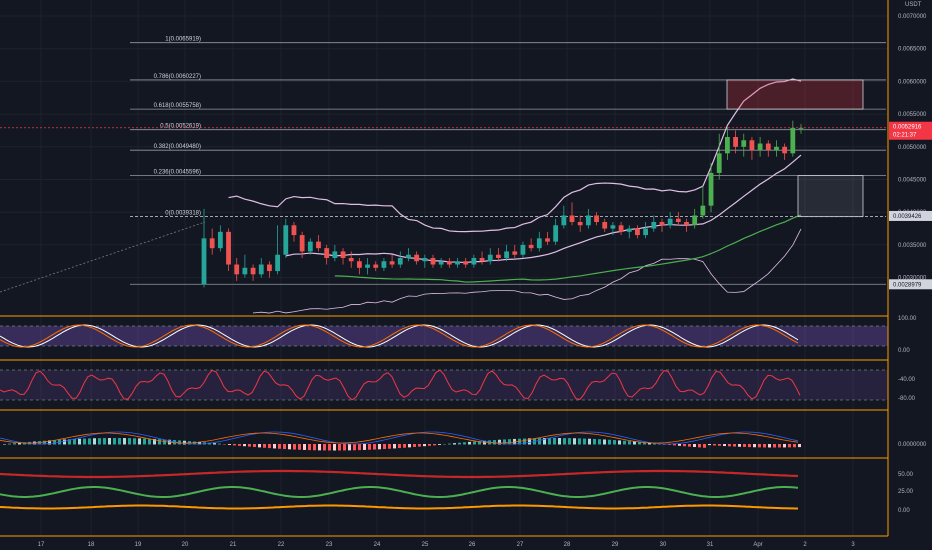  What do you see at coordinates (399, 474) in the screenshot?
I see `dmi-adx-line` at bounding box center [399, 474].